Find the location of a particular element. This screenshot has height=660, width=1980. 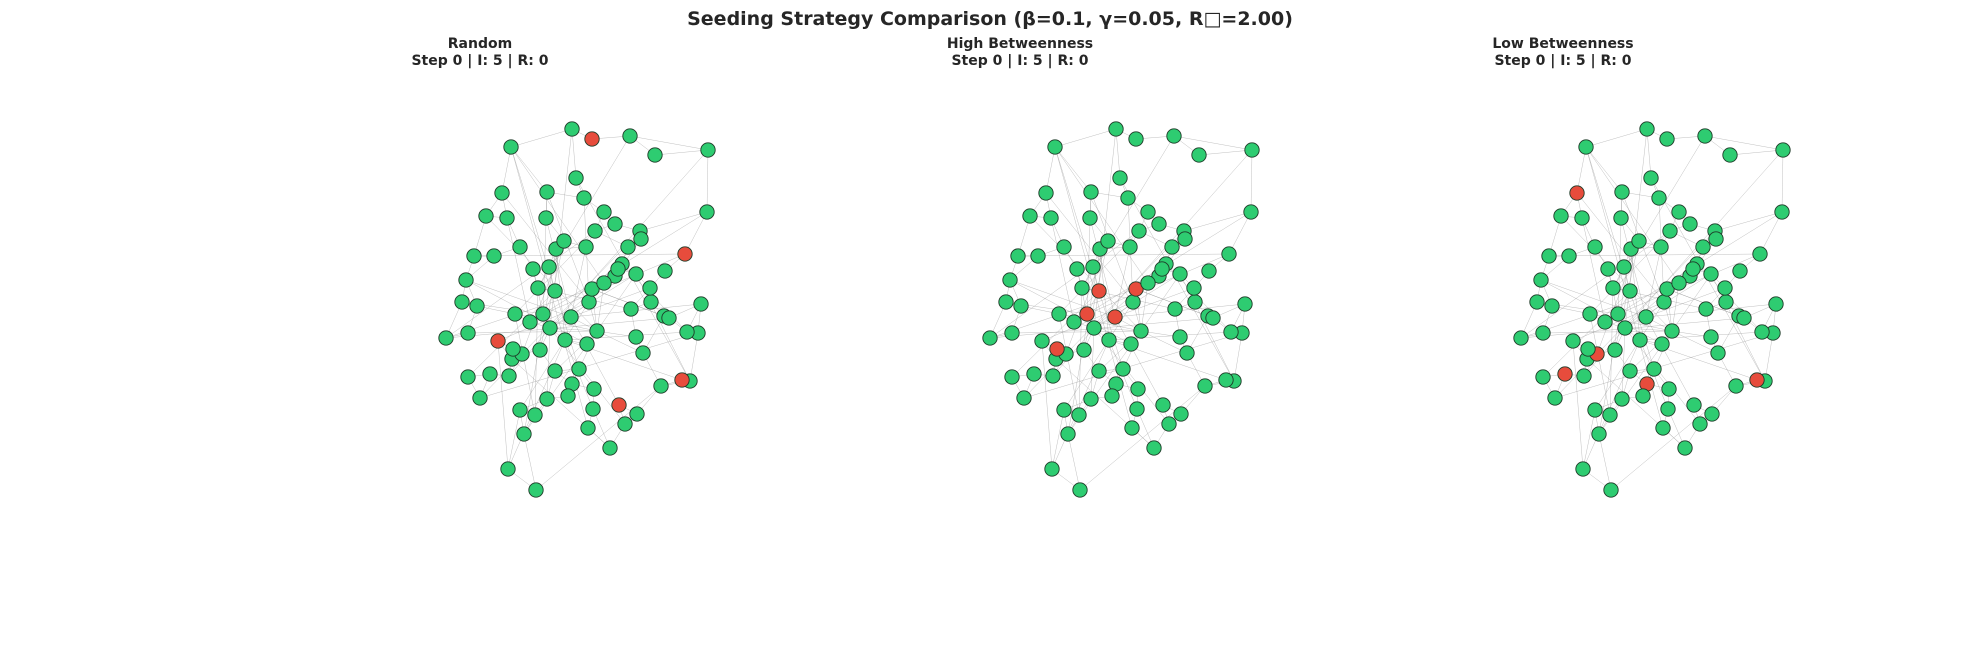

node-layer is located at coordinates (1121, 309).